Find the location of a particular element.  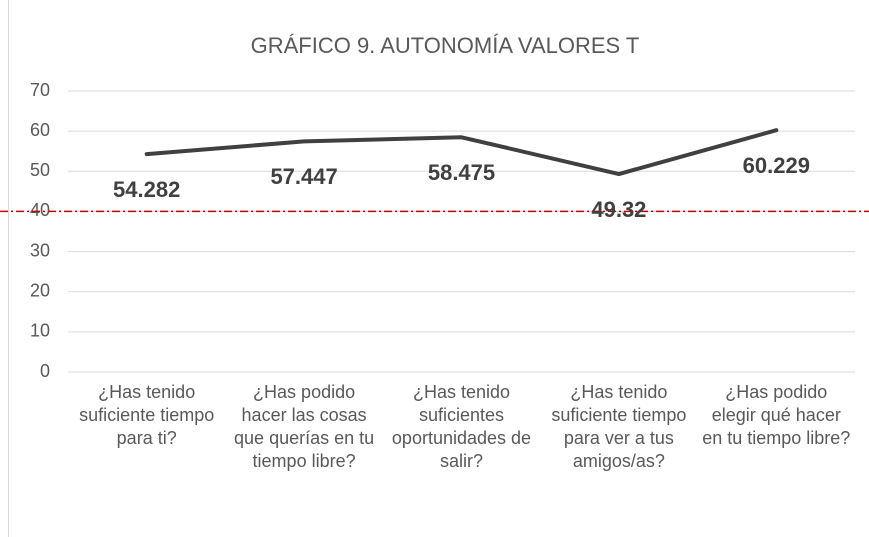

chart-title: GRÁFICO 9. AUTONOMÍA VALORES T is located at coordinates (445, 45).